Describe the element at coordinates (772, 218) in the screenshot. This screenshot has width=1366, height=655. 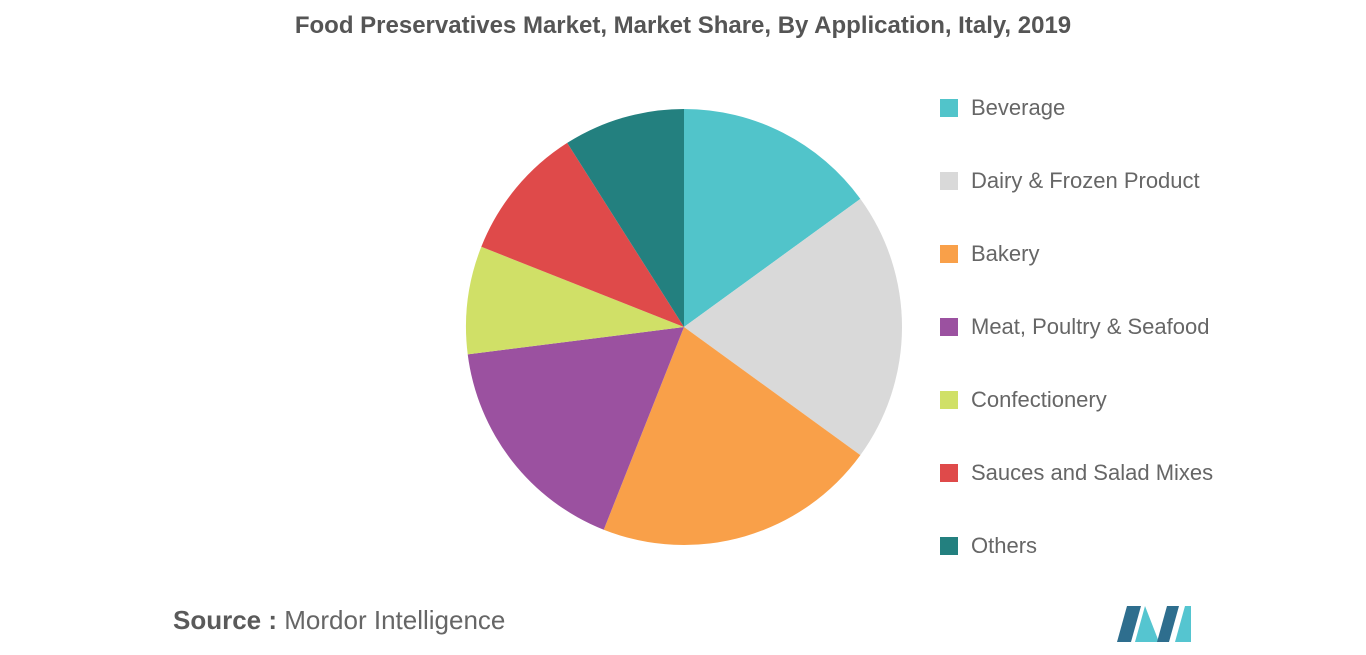
I see `pie-slice-beverage` at that location.